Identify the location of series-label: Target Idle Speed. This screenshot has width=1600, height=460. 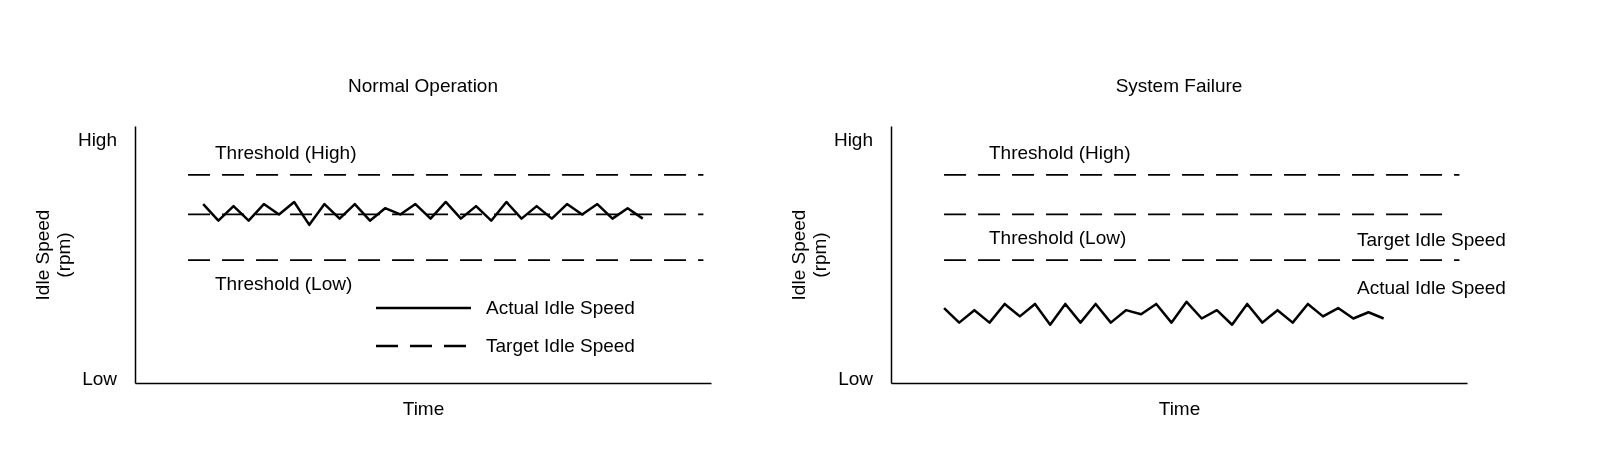
(1431, 240).